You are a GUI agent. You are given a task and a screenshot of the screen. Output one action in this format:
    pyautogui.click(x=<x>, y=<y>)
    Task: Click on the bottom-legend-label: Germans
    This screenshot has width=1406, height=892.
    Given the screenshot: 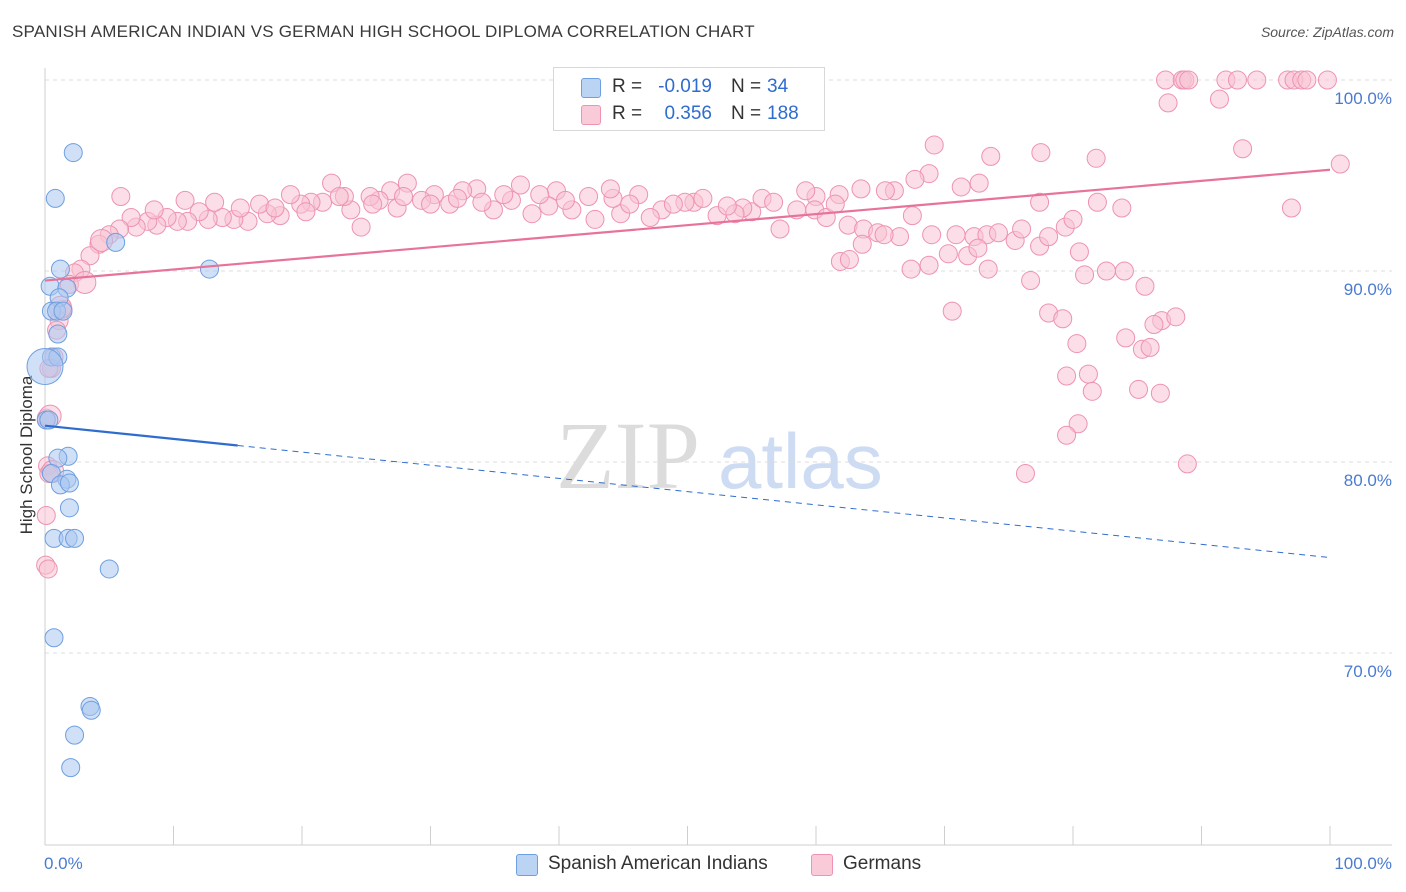 What is the action you would take?
    pyautogui.click(x=882, y=863)
    